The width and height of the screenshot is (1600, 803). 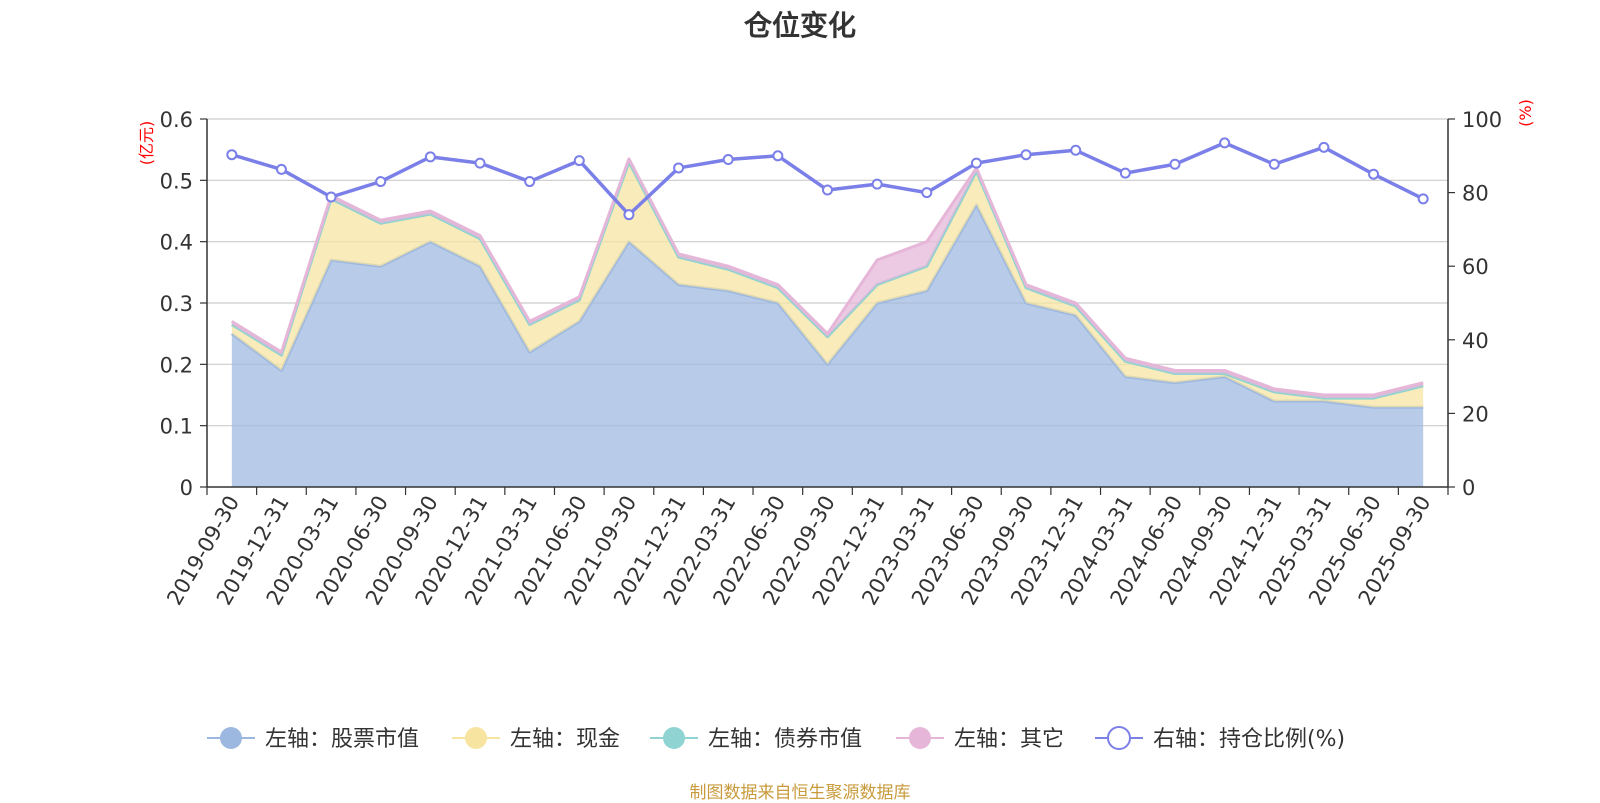 I want to click on legend-label: 左轴：现金, so click(x=565, y=739).